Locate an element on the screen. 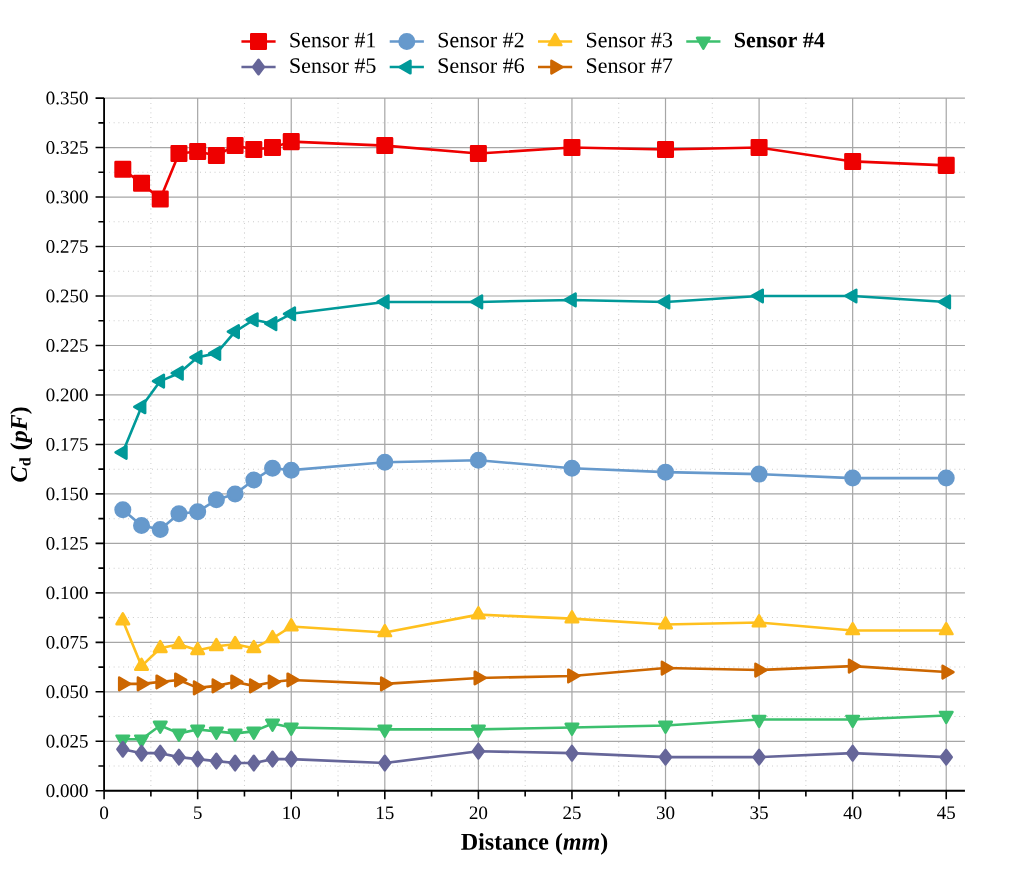  legend-label: Sensor #1 is located at coordinates (333, 40).